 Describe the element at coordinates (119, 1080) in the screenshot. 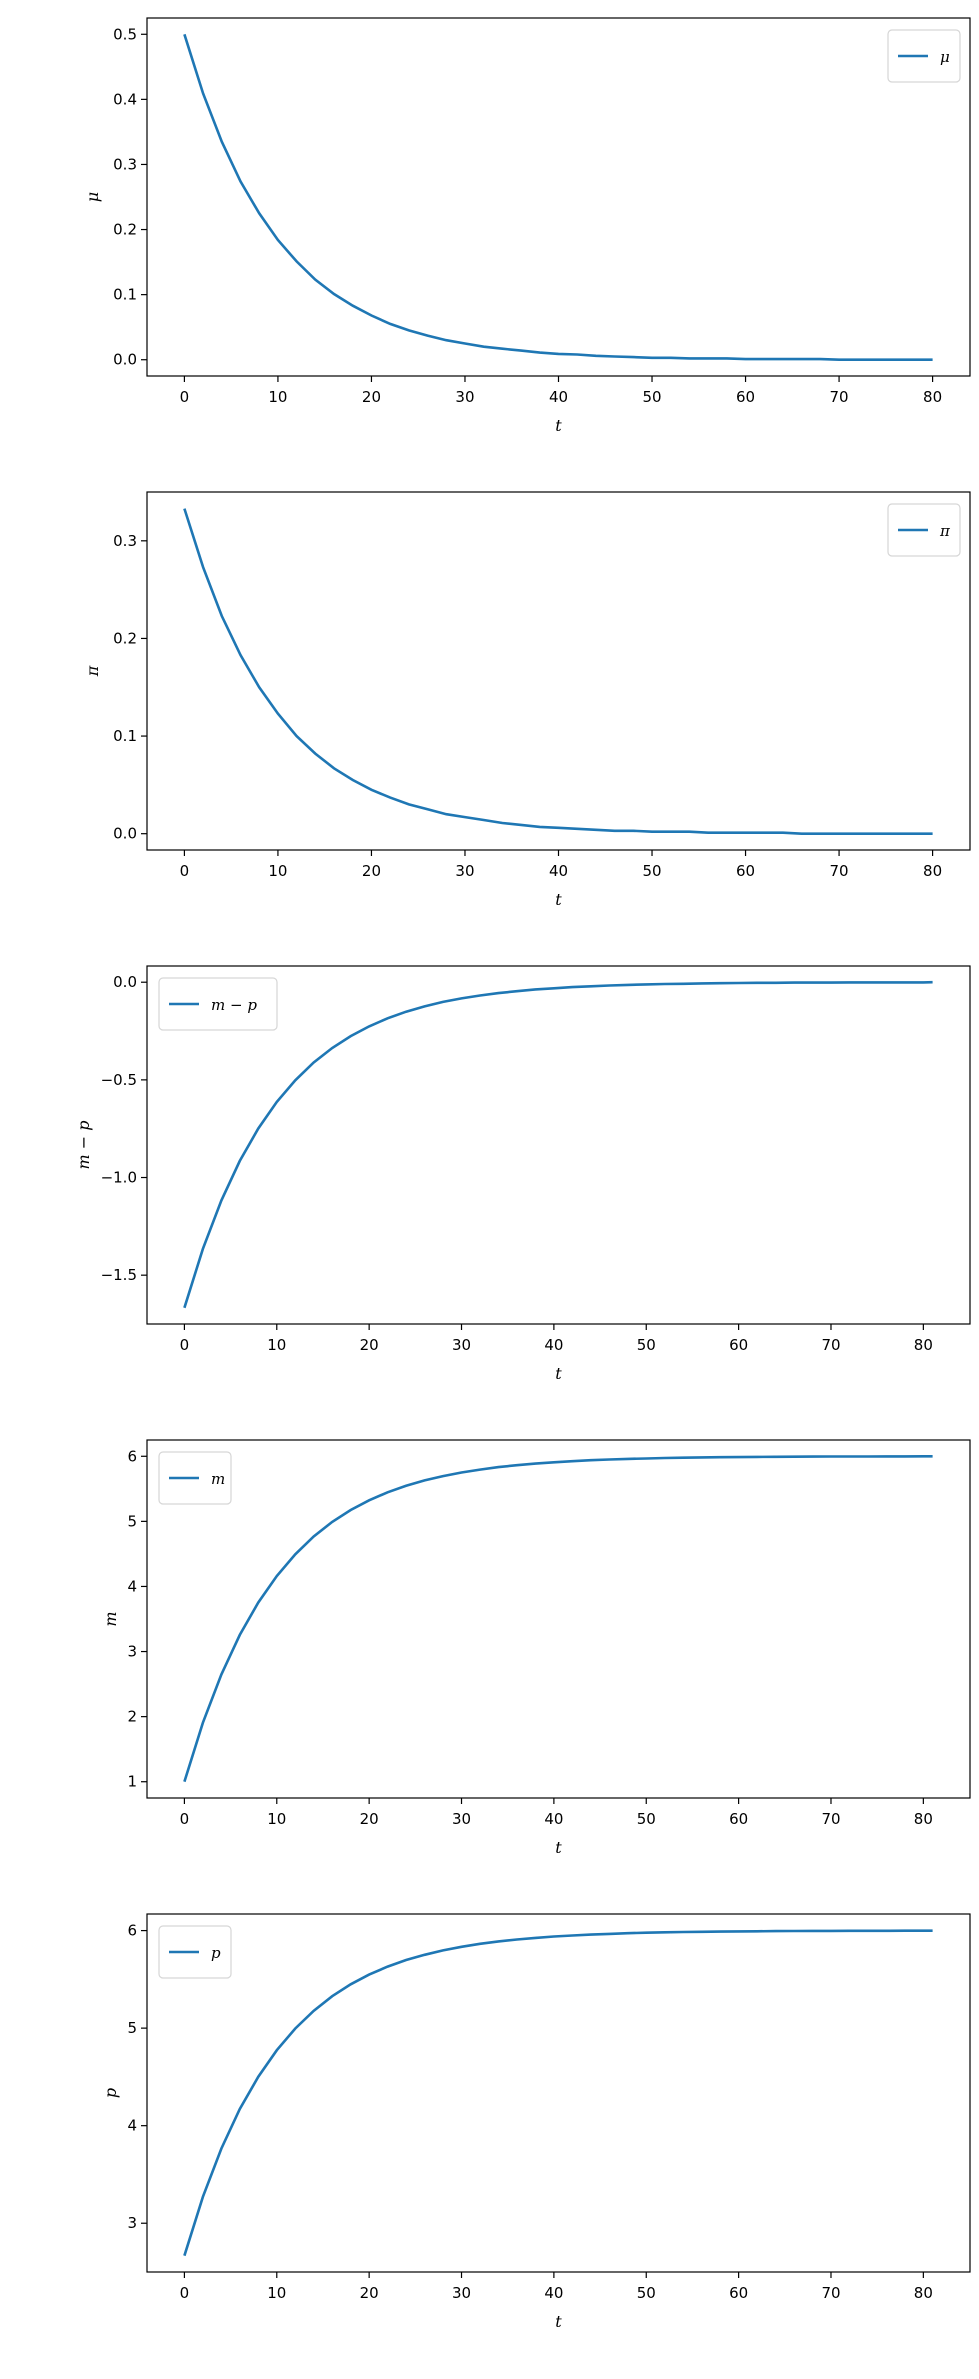

I see `y-tick-label: −0.5` at that location.